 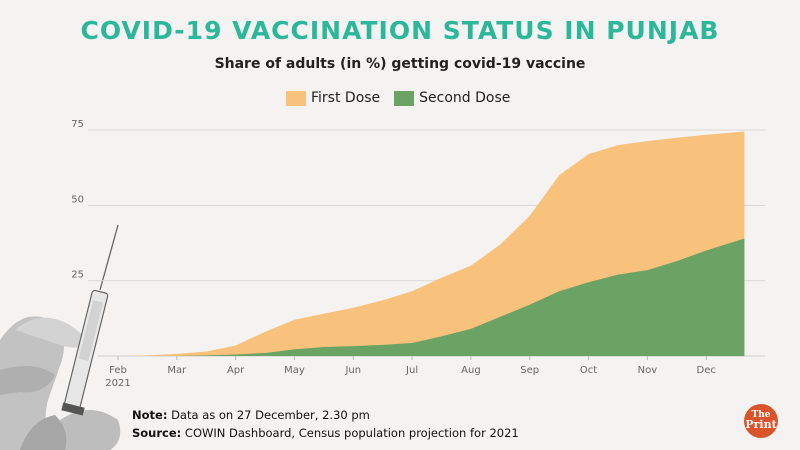 I want to click on note-line: Note: Data as on 27 December, 2.30 pm, so click(x=325, y=415).